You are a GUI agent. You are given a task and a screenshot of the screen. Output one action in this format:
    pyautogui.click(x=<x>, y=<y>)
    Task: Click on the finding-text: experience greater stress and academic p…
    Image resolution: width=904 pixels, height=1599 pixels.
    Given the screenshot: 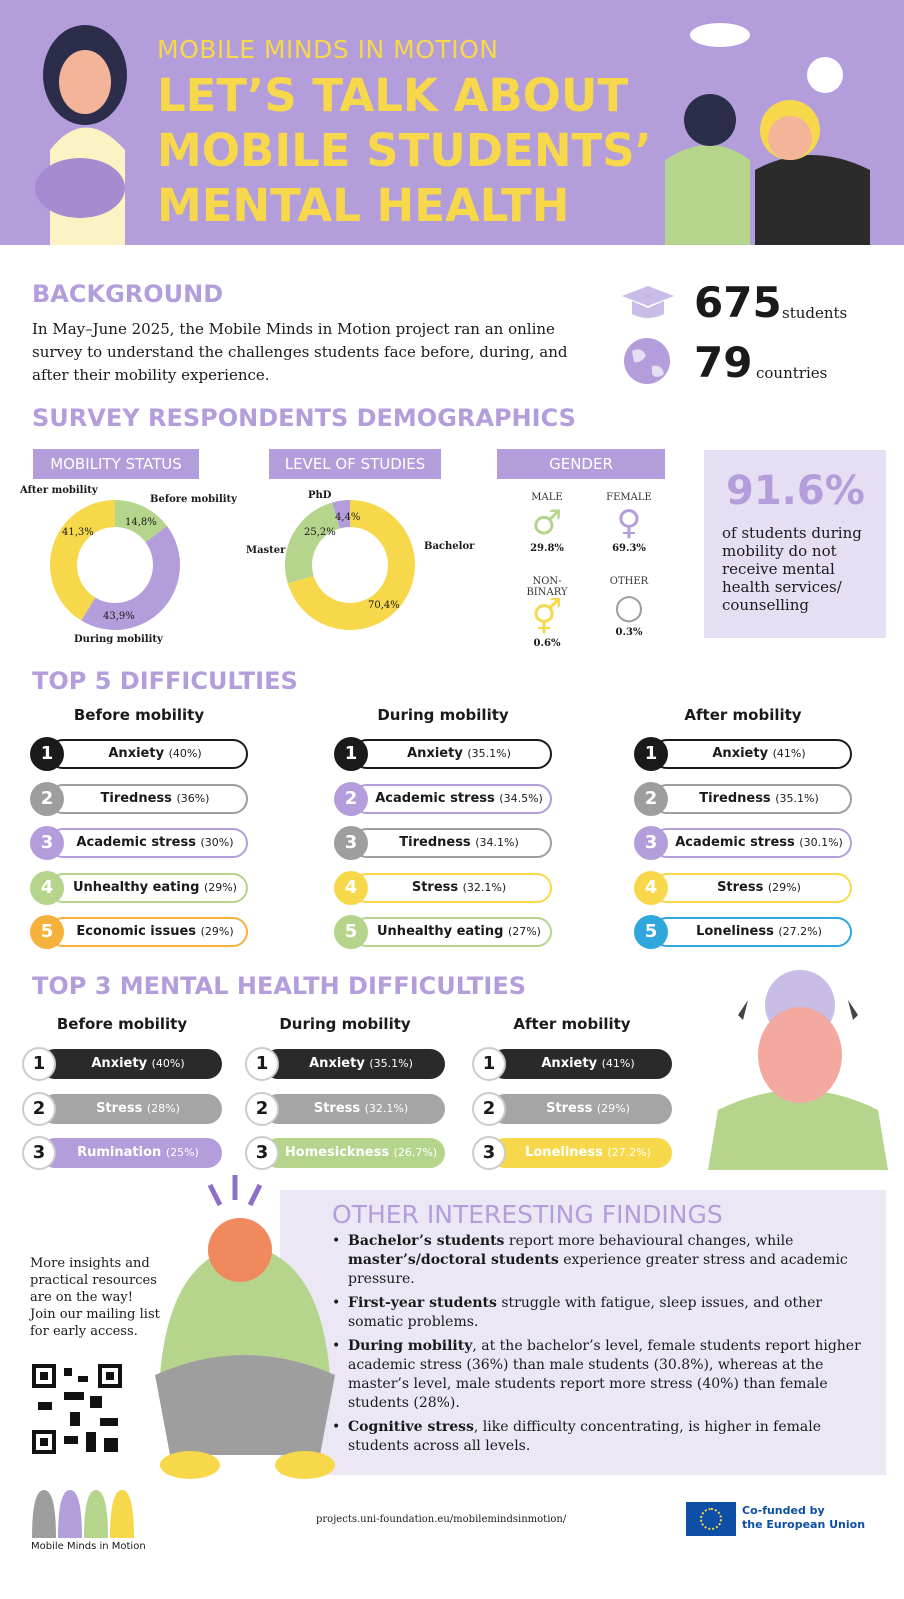 What is the action you would take?
    pyautogui.click(x=598, y=1269)
    